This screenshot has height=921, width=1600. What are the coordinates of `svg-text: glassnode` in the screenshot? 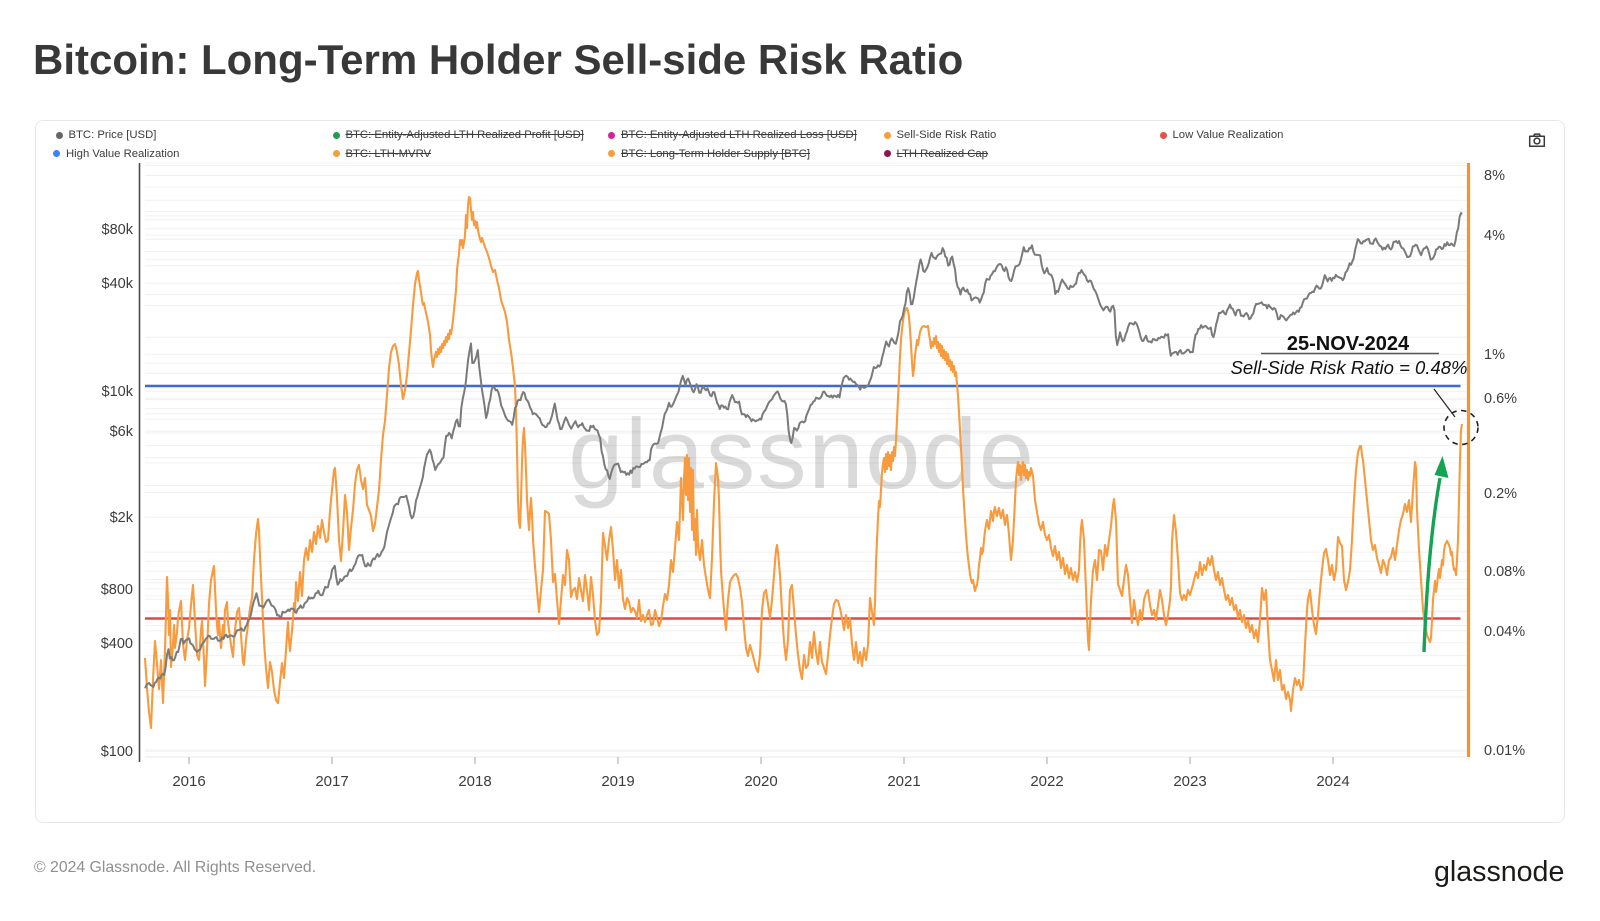 It's located at (802, 453).